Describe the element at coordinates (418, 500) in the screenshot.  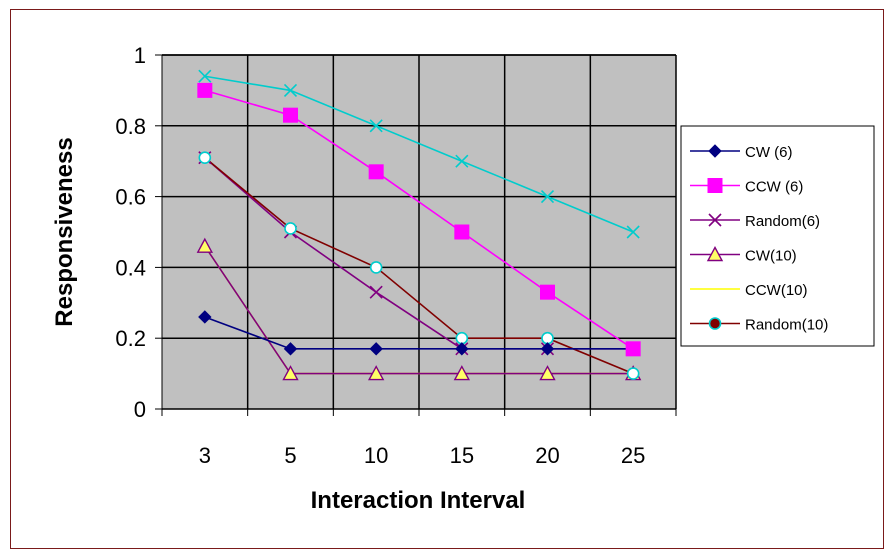
I see `x-axis-title: Interaction Interval` at that location.